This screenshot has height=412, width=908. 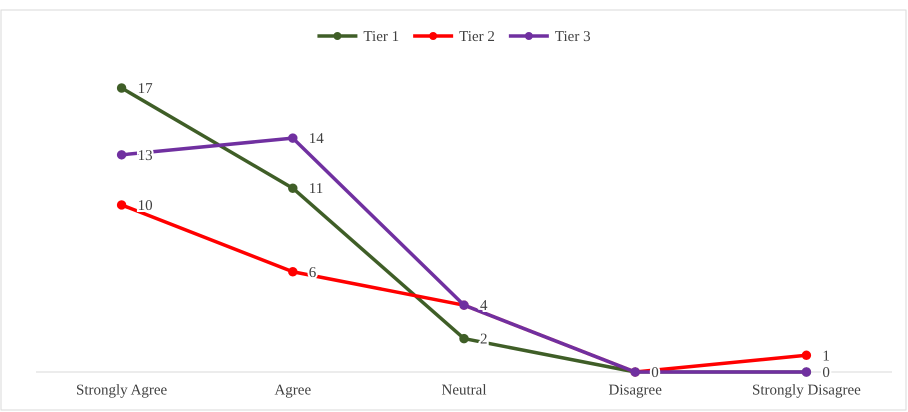 I want to click on data-label: 17, so click(x=146, y=89).